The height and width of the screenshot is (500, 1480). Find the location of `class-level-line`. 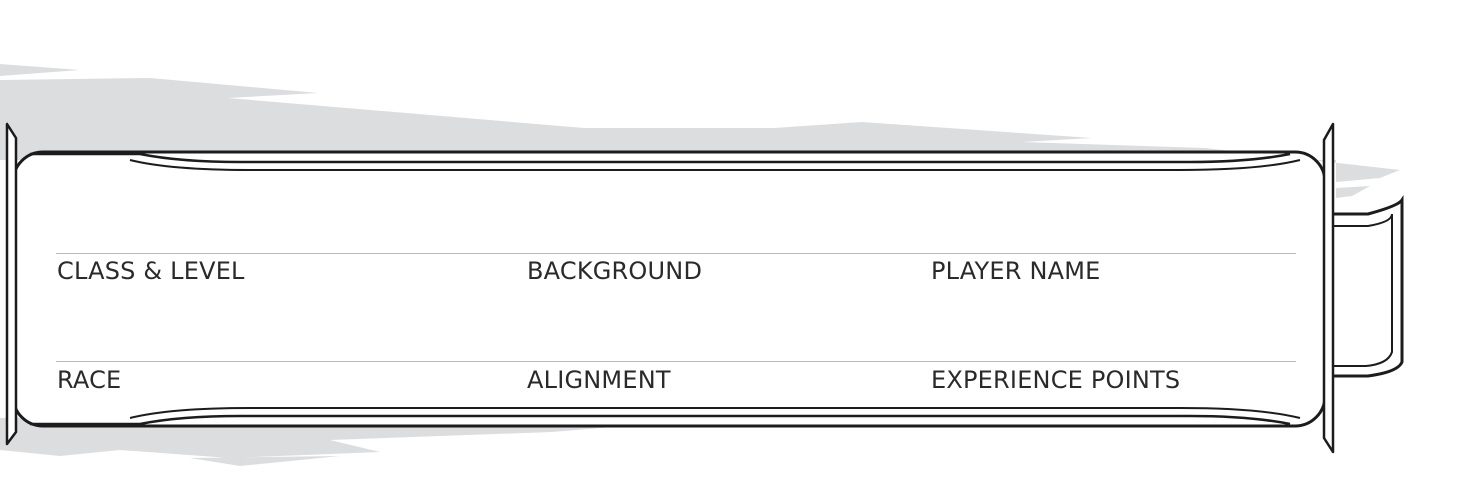

class-level-line is located at coordinates (676, 253).